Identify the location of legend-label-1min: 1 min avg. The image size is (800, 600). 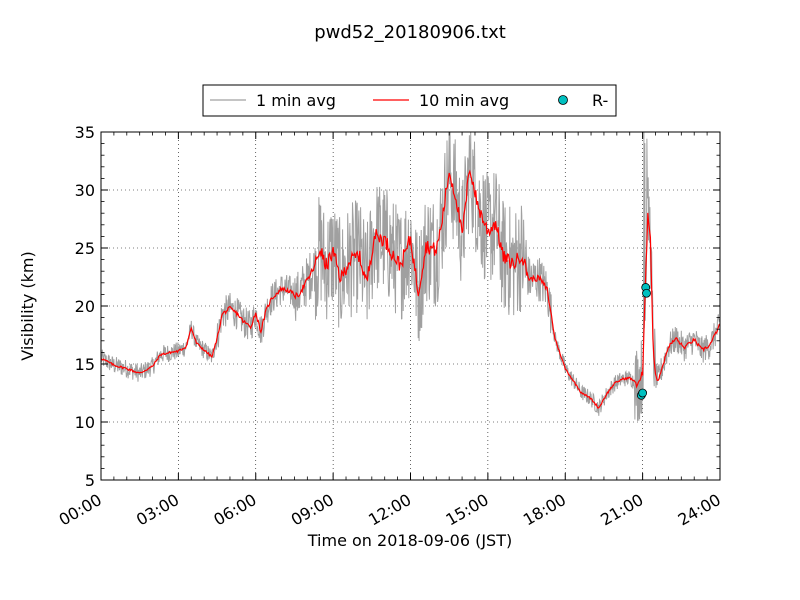
(296, 100).